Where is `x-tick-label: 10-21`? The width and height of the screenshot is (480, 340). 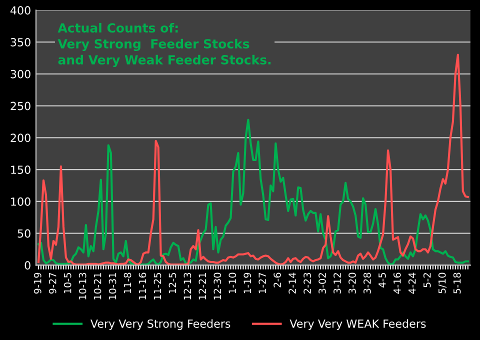
x-tick-label: 10-21 is located at coordinates (98, 286).